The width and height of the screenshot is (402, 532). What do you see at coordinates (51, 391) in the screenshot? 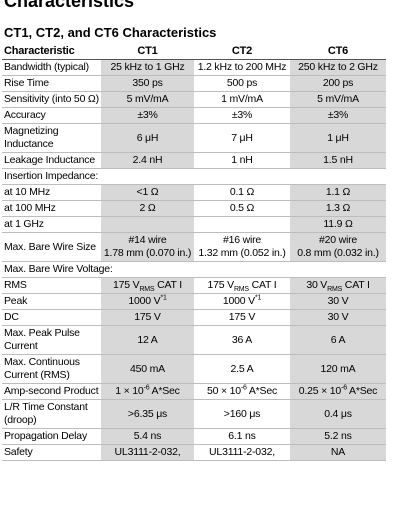
I see `row-label-cell: Amp-second Product` at bounding box center [51, 391].